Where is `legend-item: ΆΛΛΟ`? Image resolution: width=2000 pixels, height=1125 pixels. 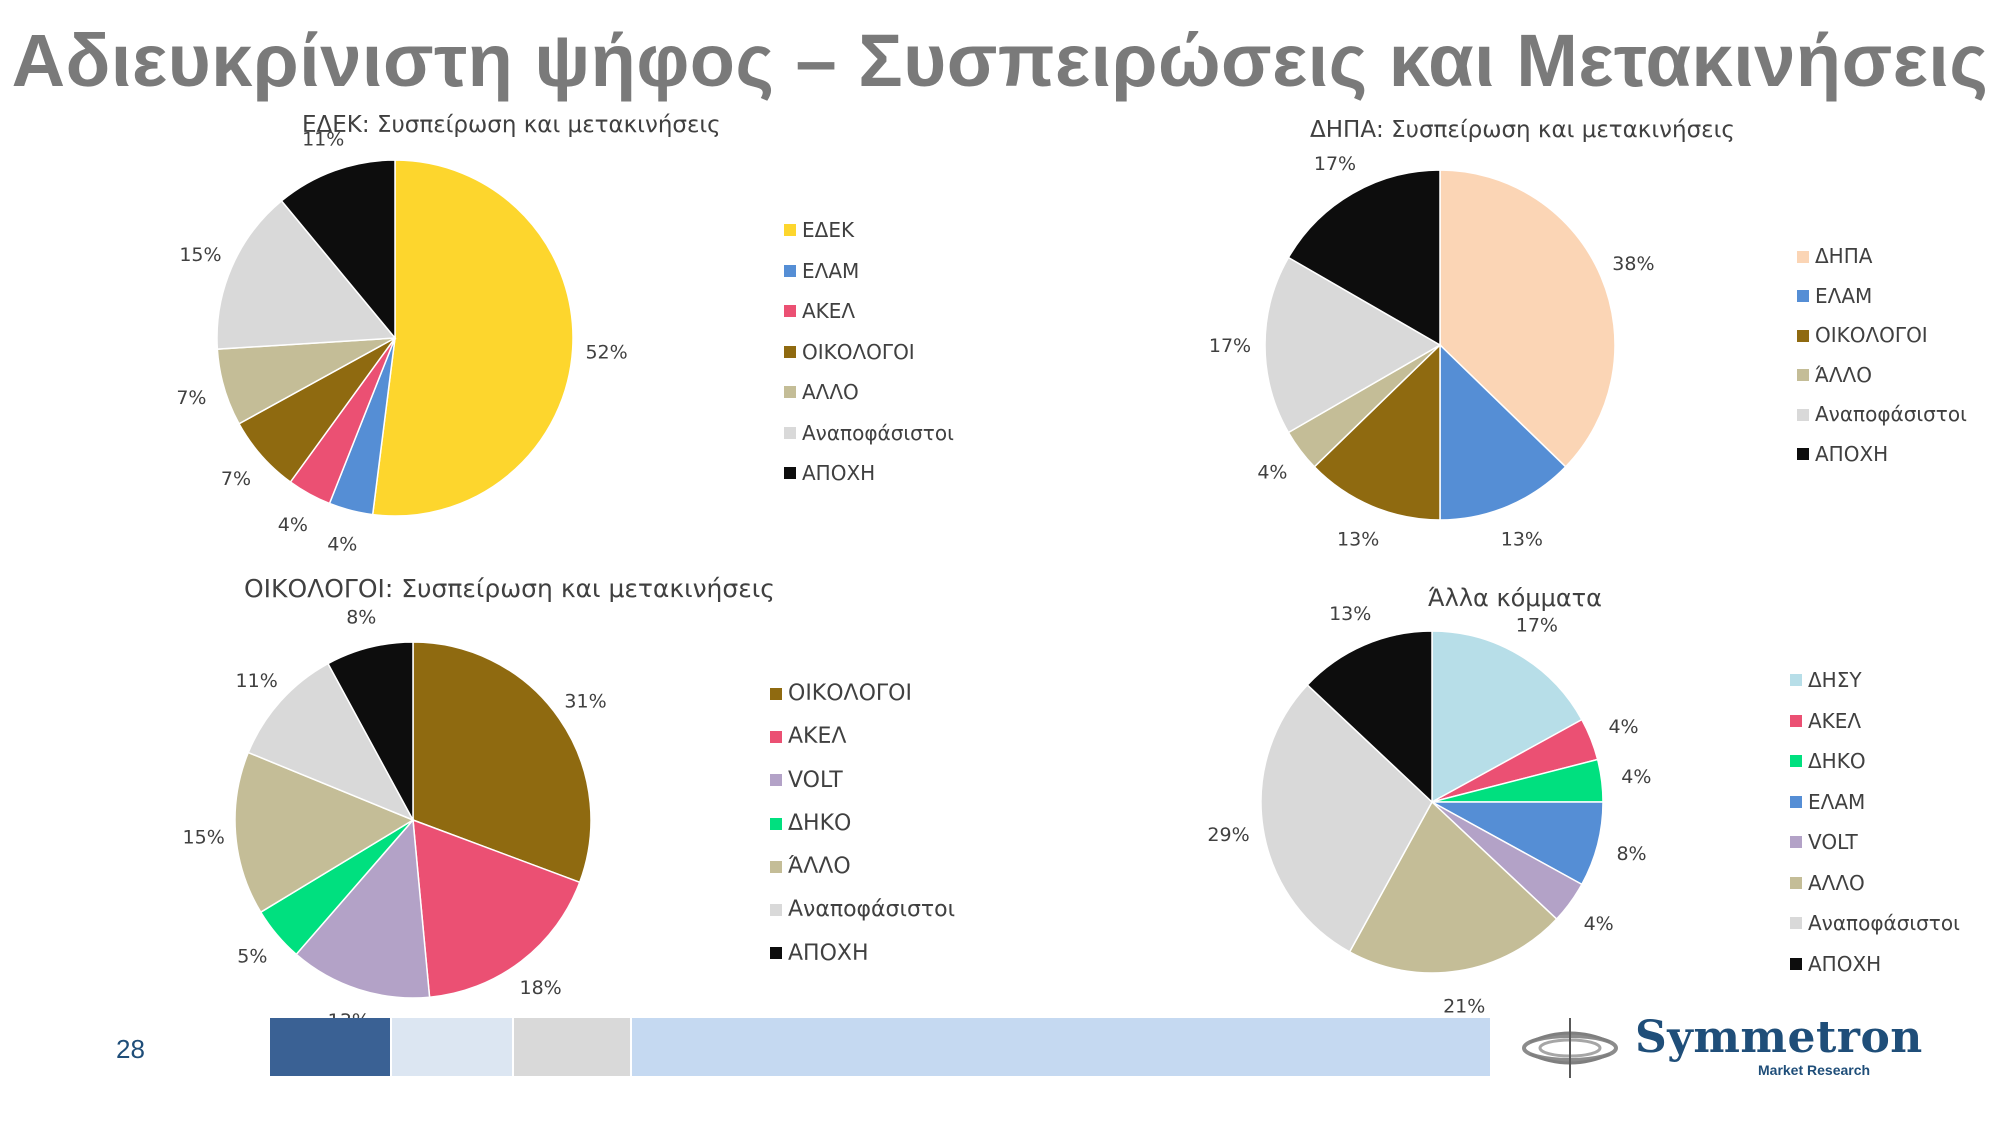 legend-item: ΆΛΛΟ is located at coordinates (862, 866).